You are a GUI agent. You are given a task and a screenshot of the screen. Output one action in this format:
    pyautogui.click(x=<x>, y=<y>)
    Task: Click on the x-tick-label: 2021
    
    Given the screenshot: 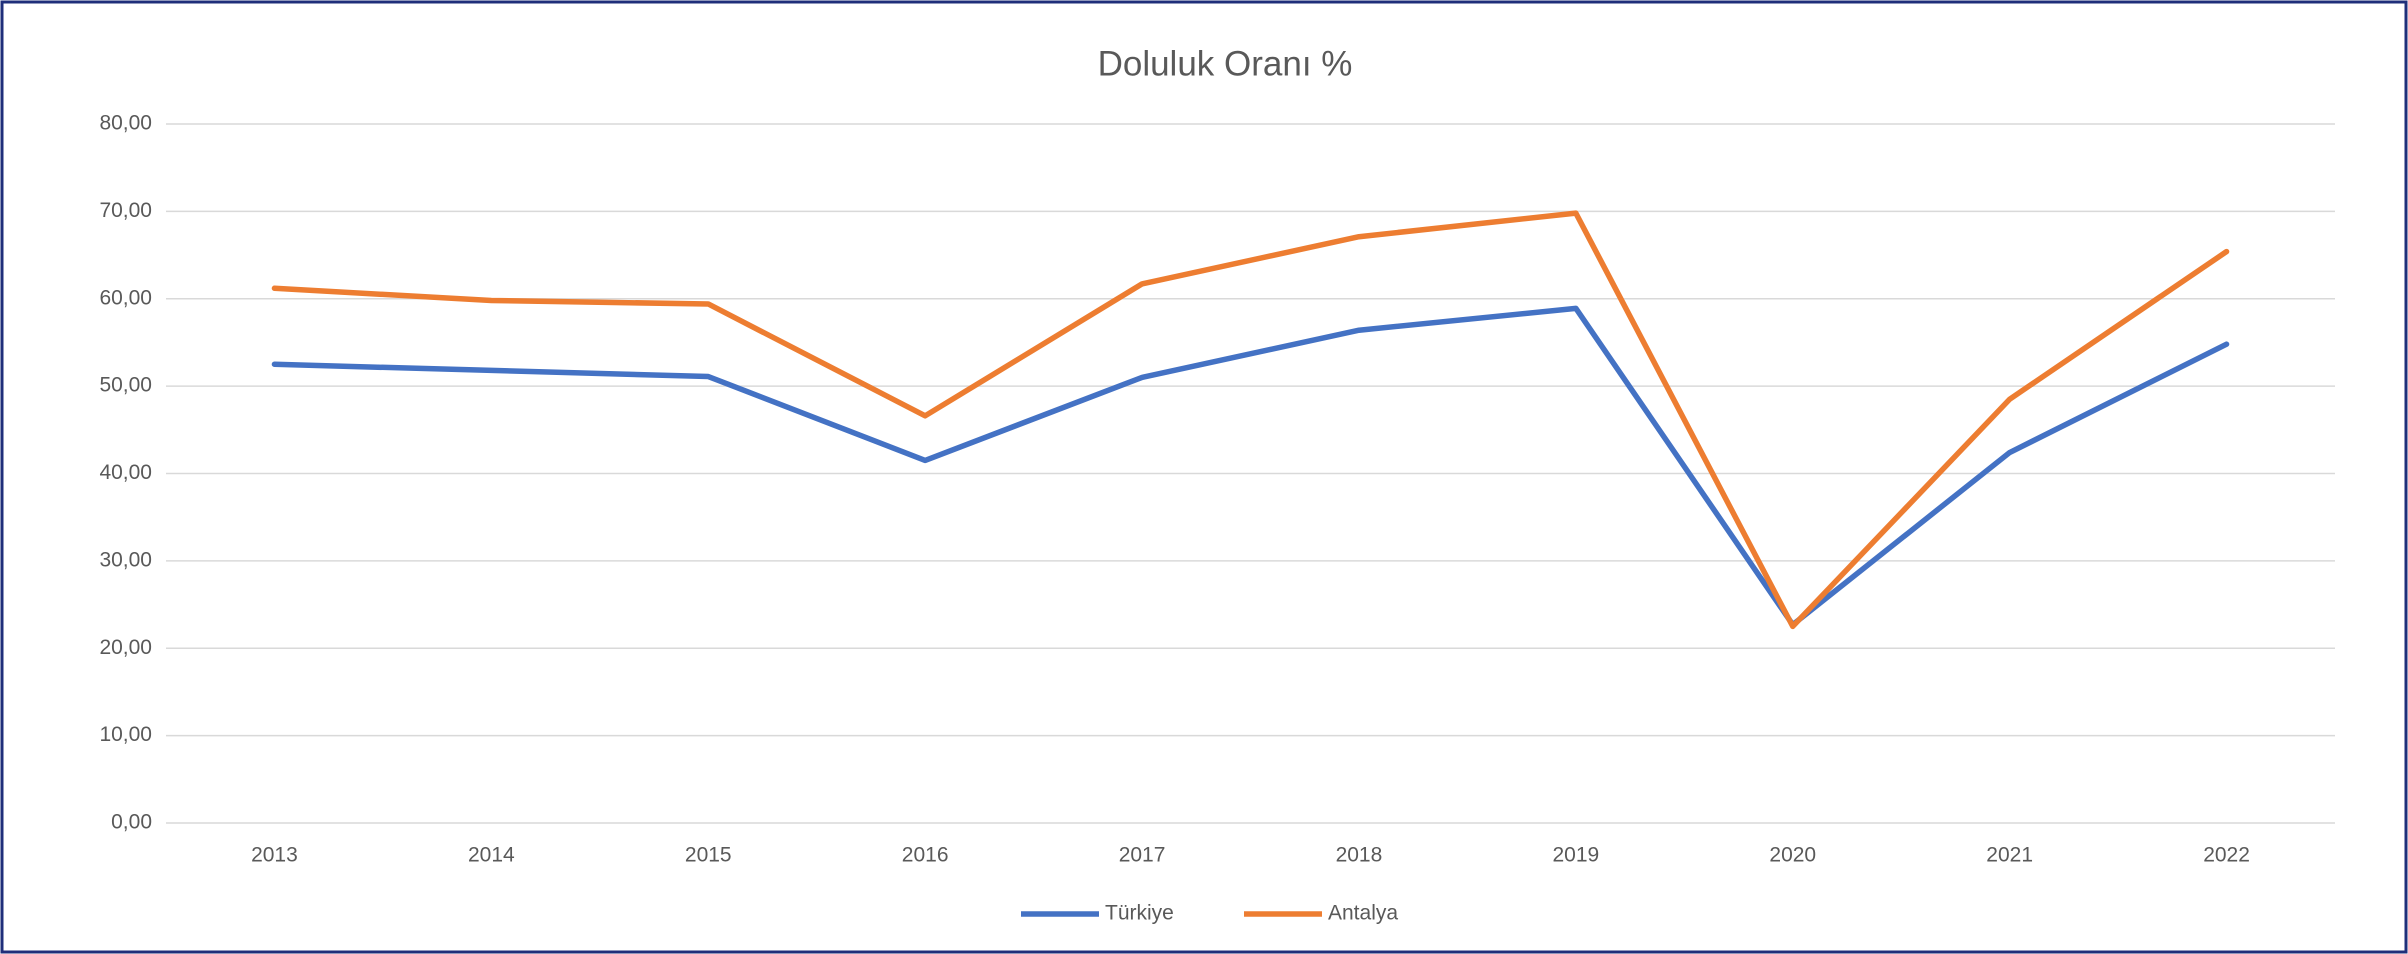 What is the action you would take?
    pyautogui.click(x=2009, y=855)
    